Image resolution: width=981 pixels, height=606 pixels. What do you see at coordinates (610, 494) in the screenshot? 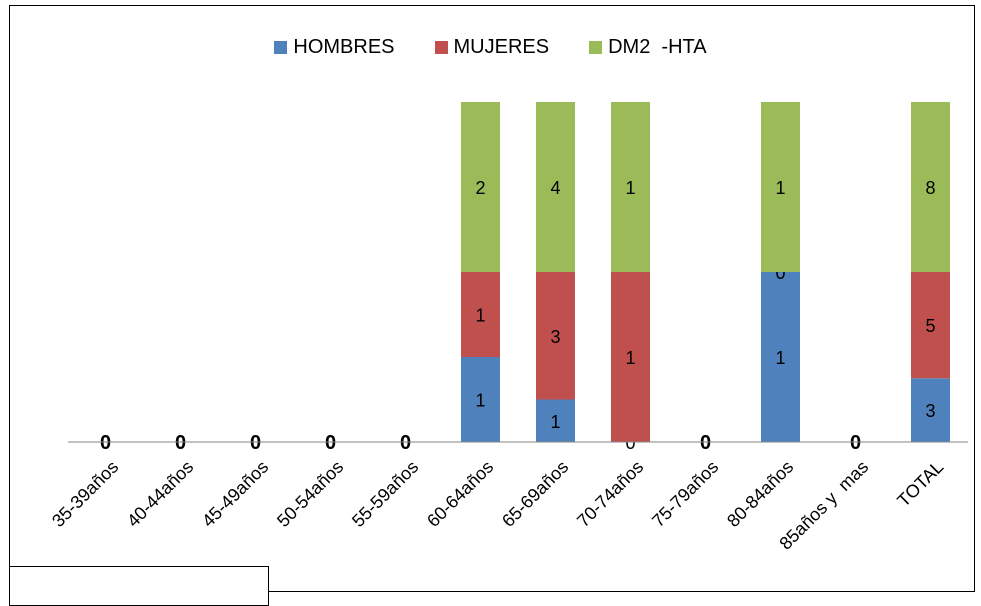
I see `x-tick-label-7: 70-74años` at bounding box center [610, 494].